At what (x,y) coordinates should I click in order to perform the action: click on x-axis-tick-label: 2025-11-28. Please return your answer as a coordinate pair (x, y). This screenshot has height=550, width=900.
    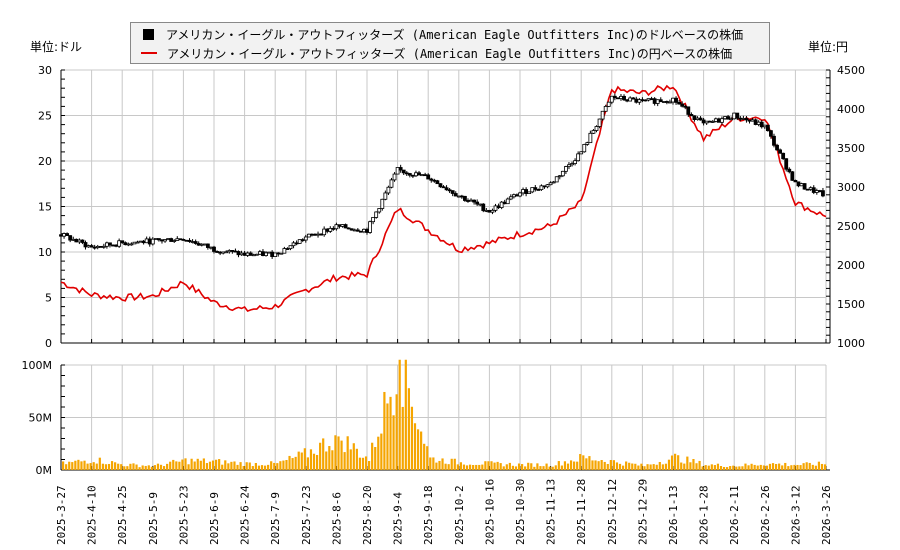
    Looking at the image, I should click on (581, 512).